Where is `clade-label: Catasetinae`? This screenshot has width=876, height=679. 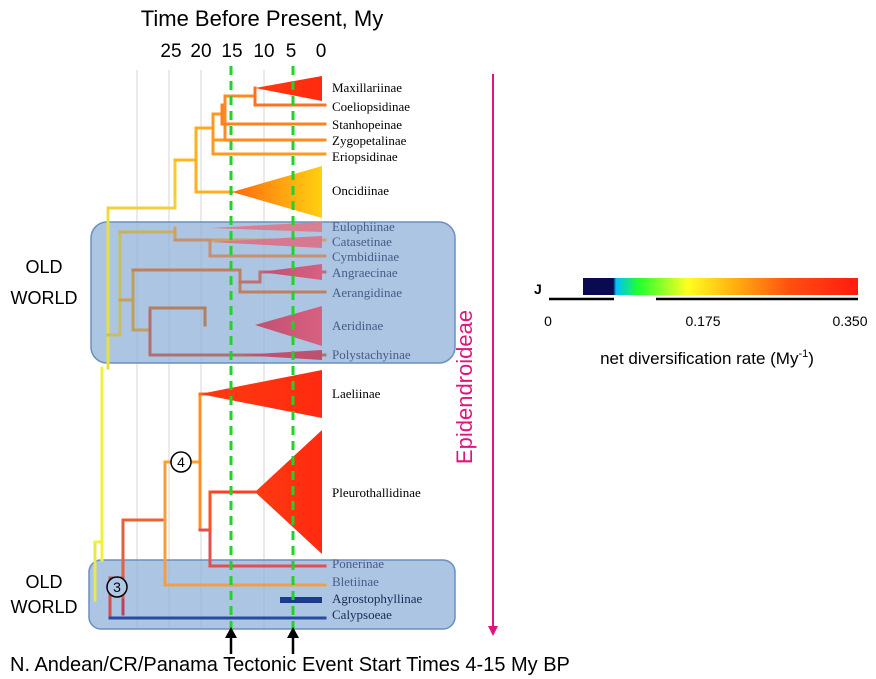 clade-label: Catasetinae is located at coordinates (362, 241).